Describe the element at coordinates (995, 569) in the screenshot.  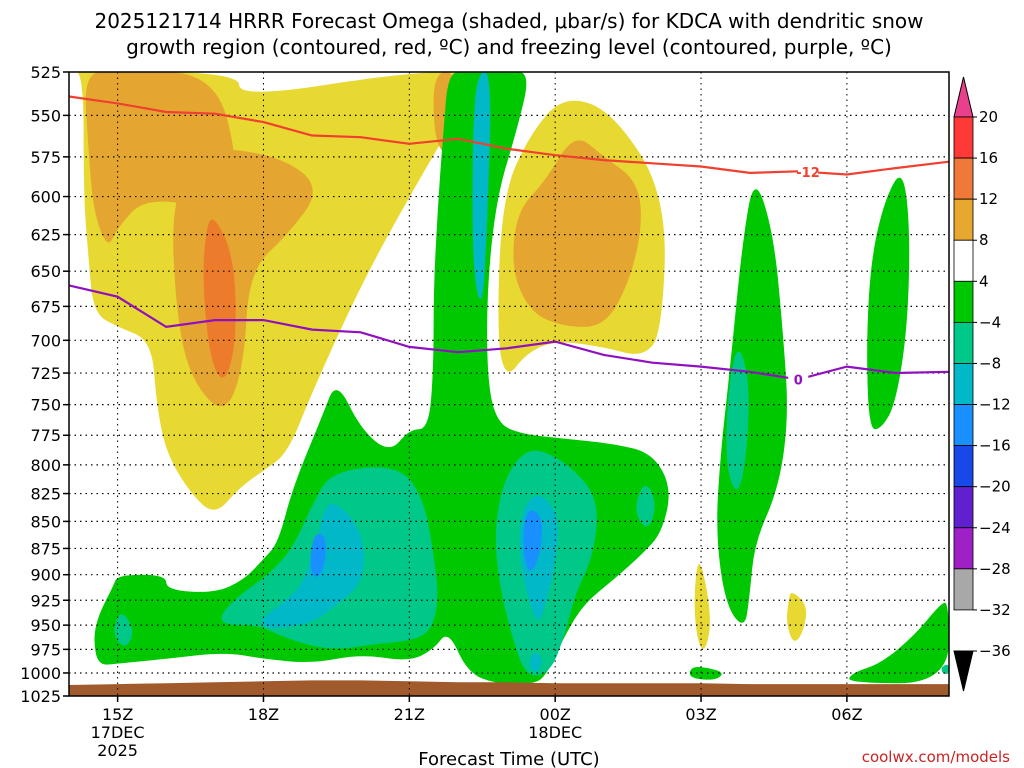
I see `colorbar-label-11: −28` at that location.